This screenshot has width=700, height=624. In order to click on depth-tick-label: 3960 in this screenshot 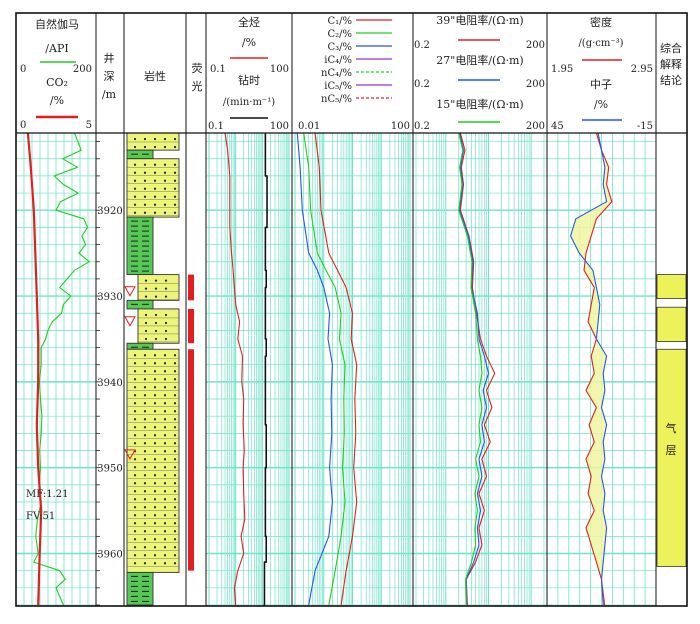, I will do `click(109, 555)`.